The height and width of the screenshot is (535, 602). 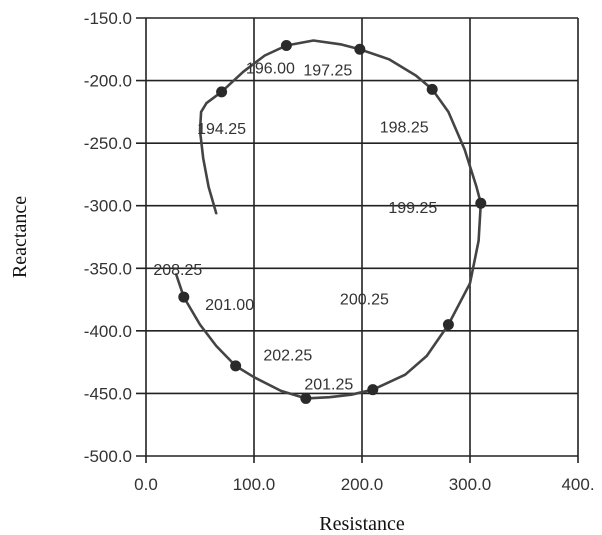 What do you see at coordinates (362, 484) in the screenshot?
I see `x-tick-label: 200.0` at bounding box center [362, 484].